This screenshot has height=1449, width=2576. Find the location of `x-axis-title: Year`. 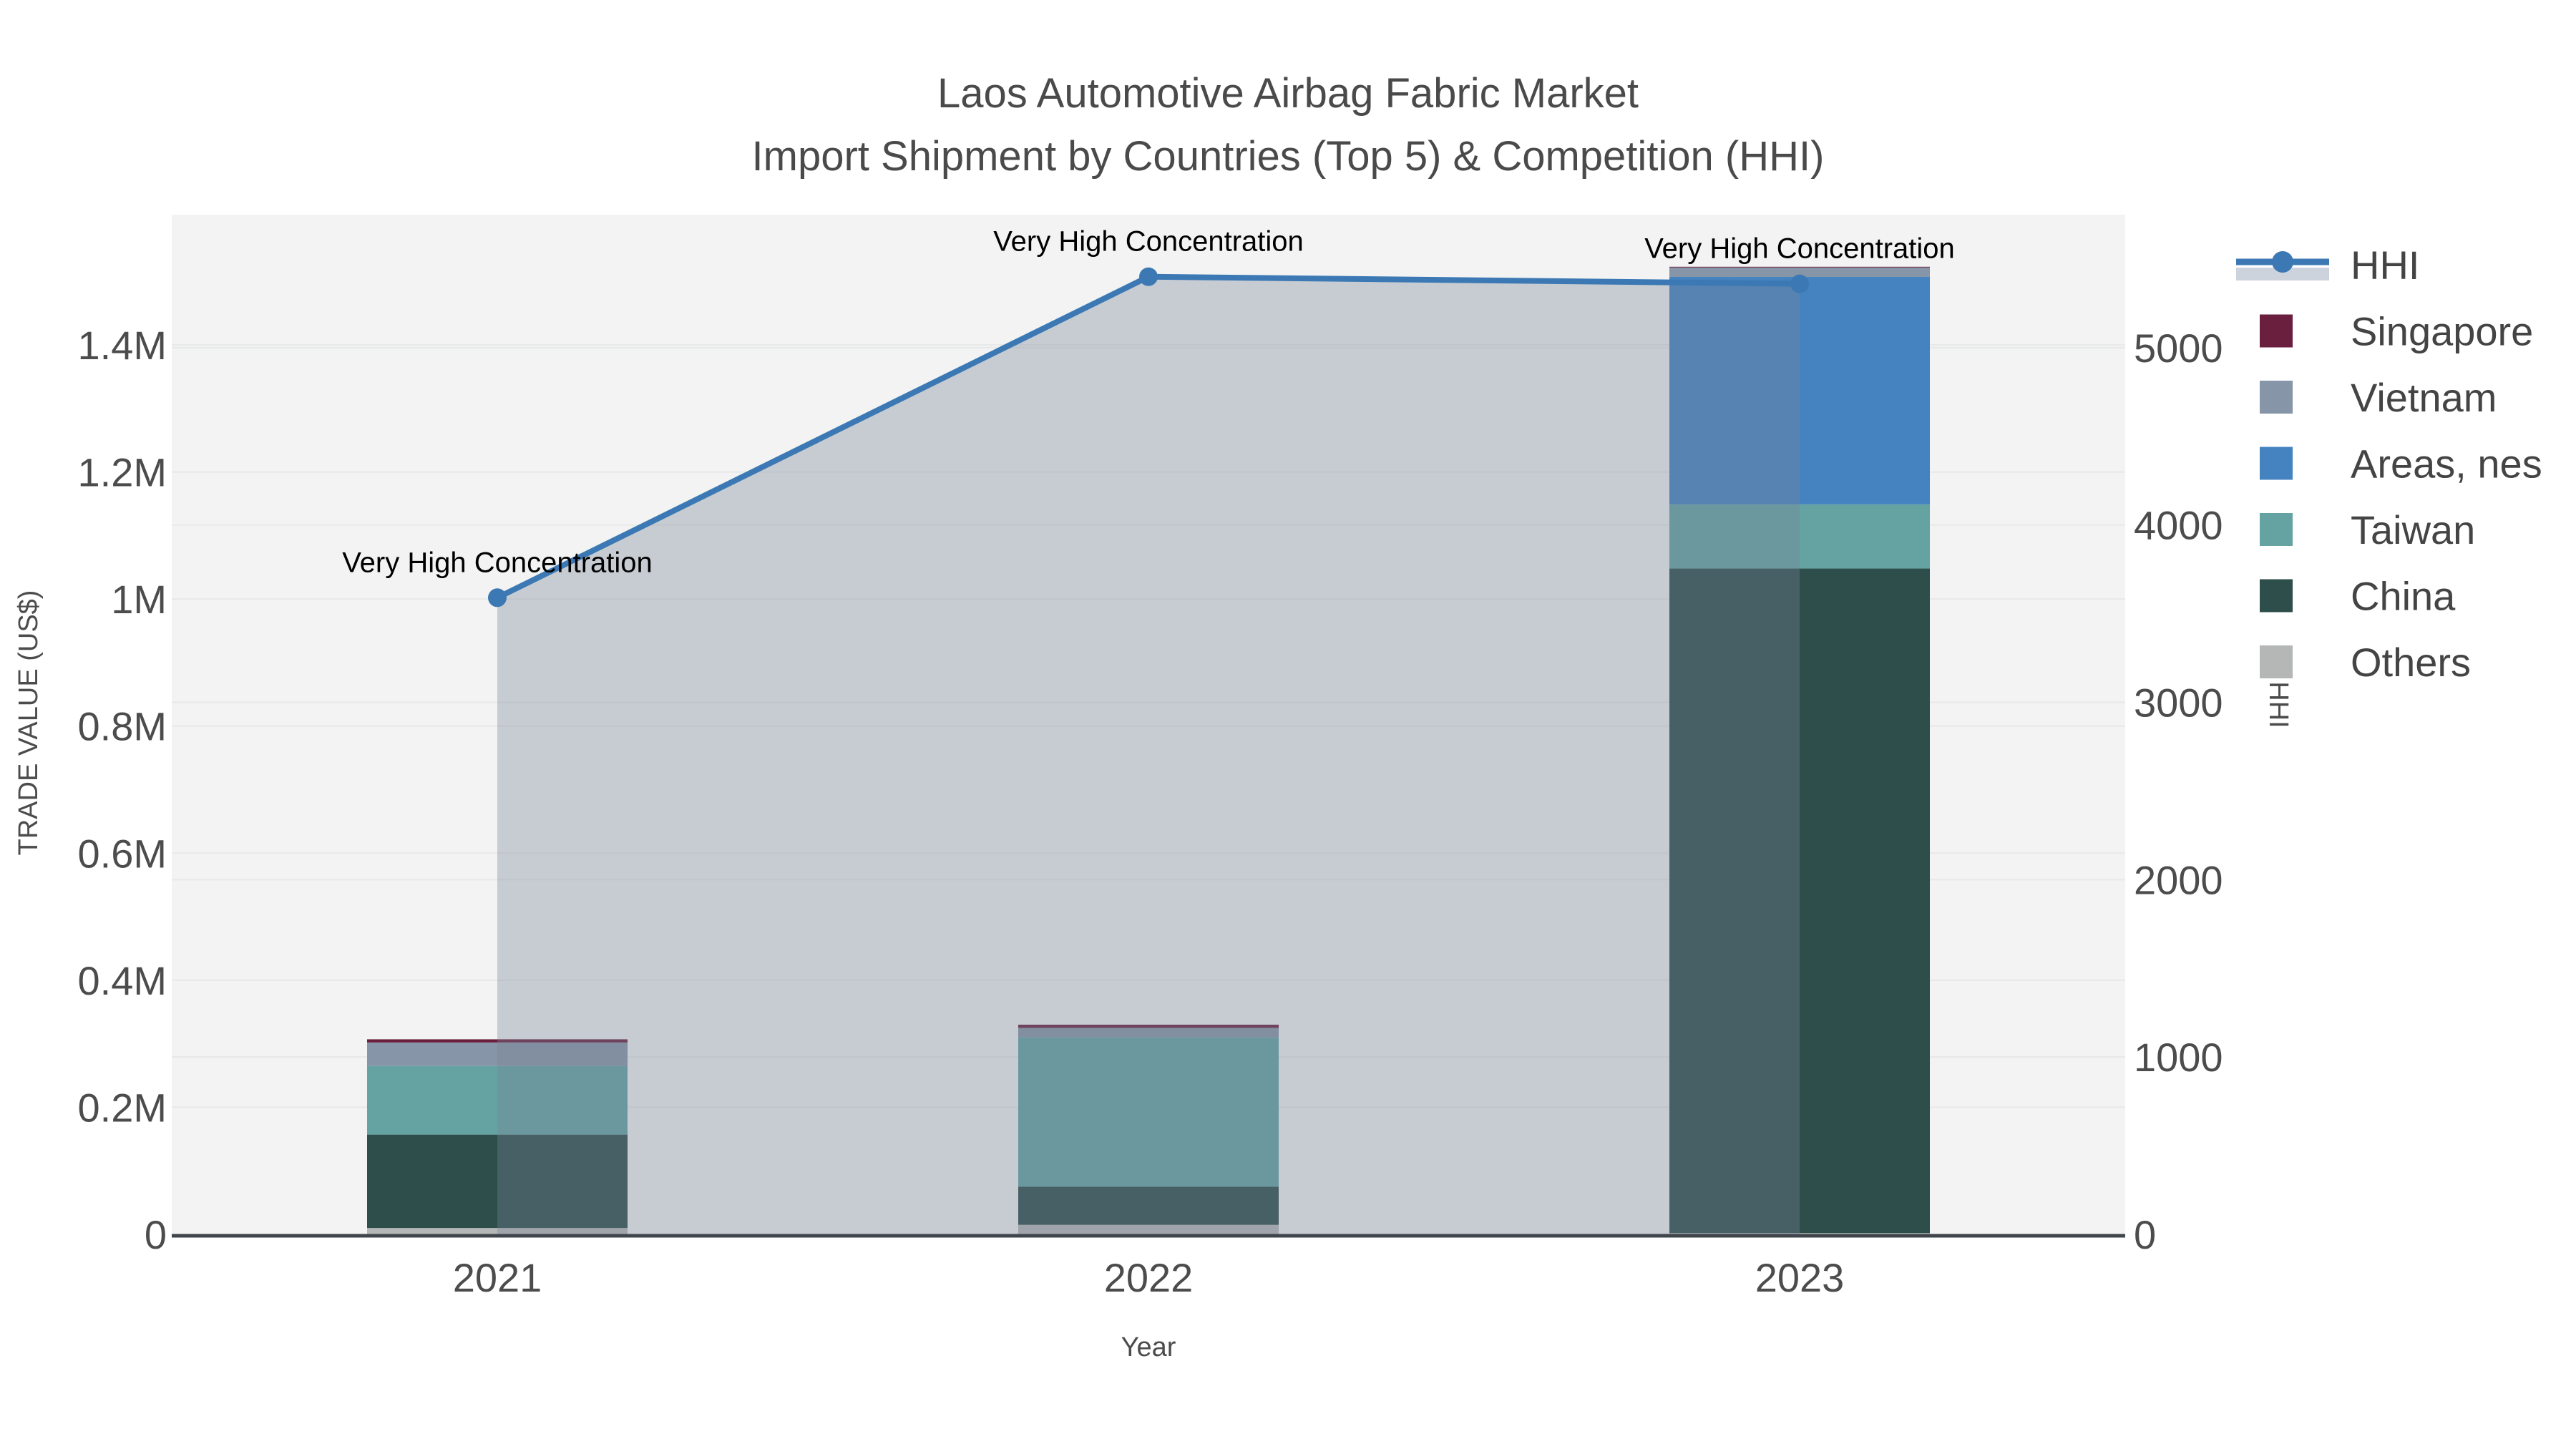

x-axis-title: Year is located at coordinates (1148, 1347).